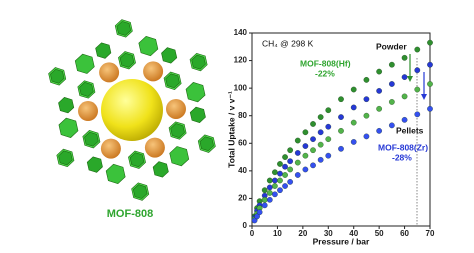 Image resolution: width=474 pixels, height=253 pixels. What do you see at coordinates (277, 233) in the screenshot?
I see `x-tick-label: 10` at bounding box center [277, 233].